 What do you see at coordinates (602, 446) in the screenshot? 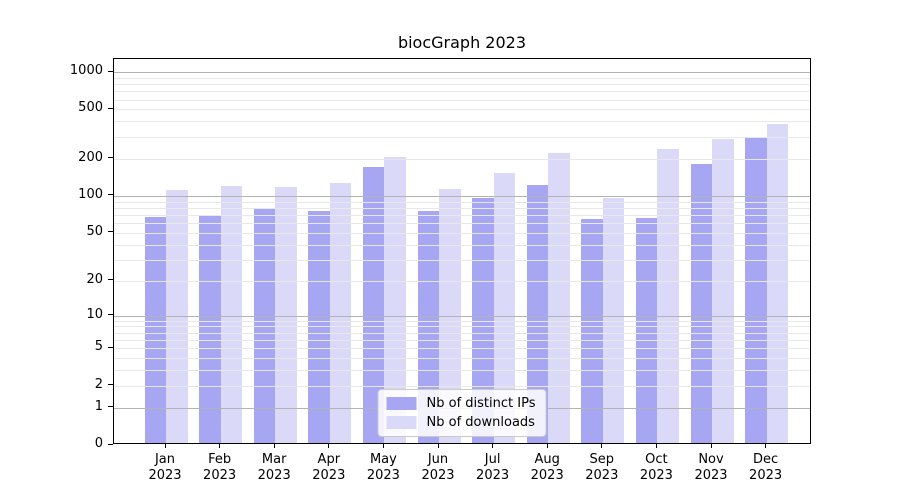
I see `x-tick-sep` at bounding box center [602, 446].